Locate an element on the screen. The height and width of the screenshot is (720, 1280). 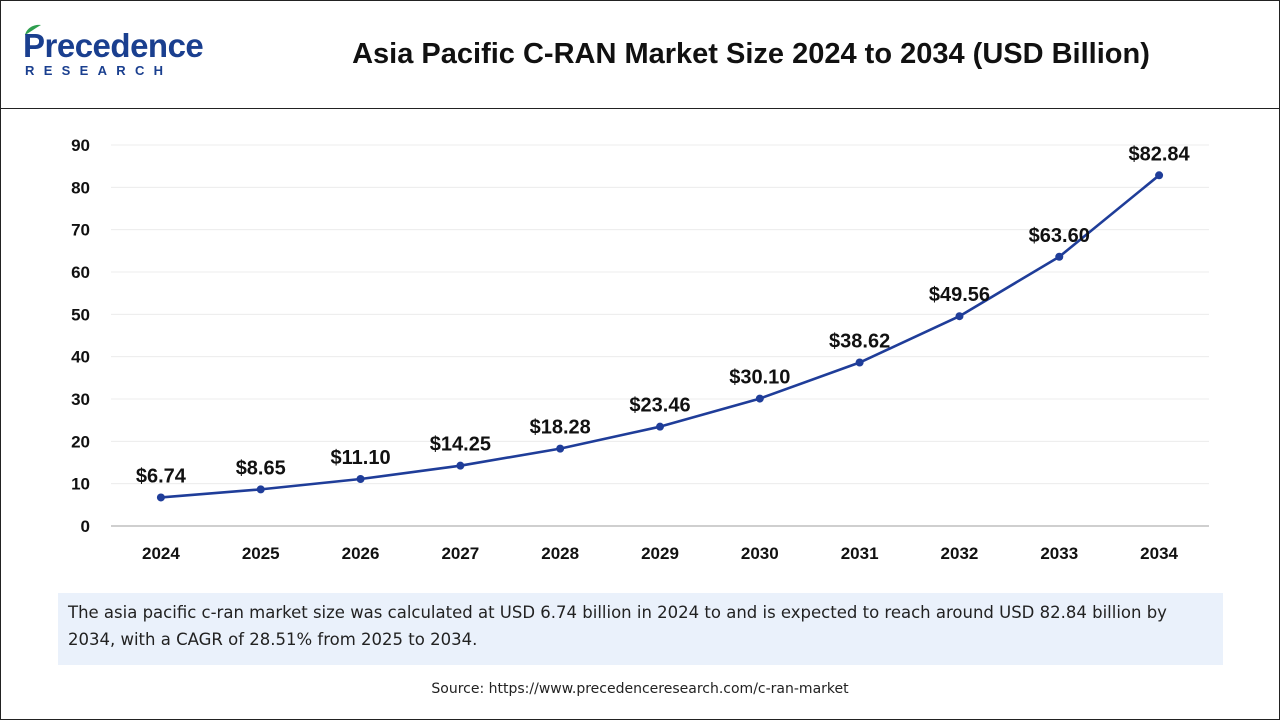
data-label: $14.25 is located at coordinates (460, 445).